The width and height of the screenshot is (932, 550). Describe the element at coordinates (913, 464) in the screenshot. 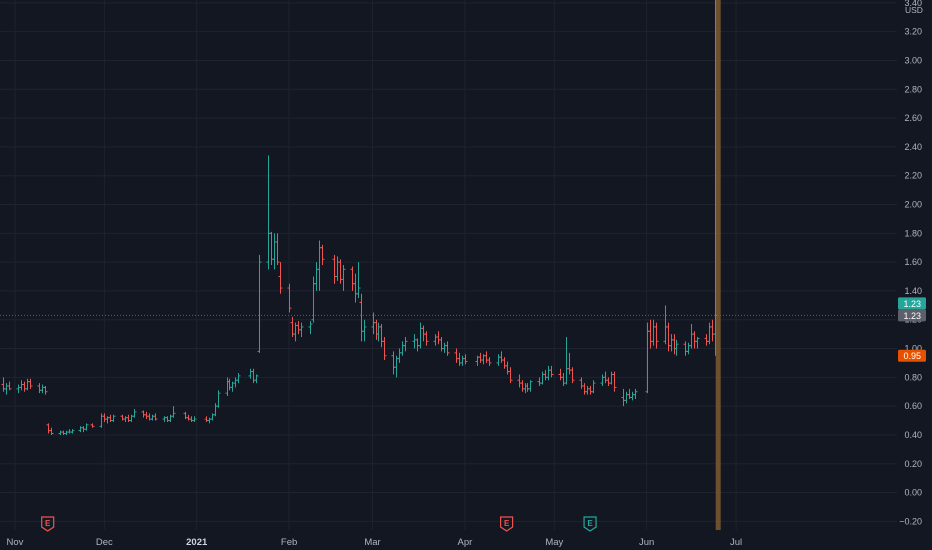

I see `y-tick-label: 0.20` at that location.